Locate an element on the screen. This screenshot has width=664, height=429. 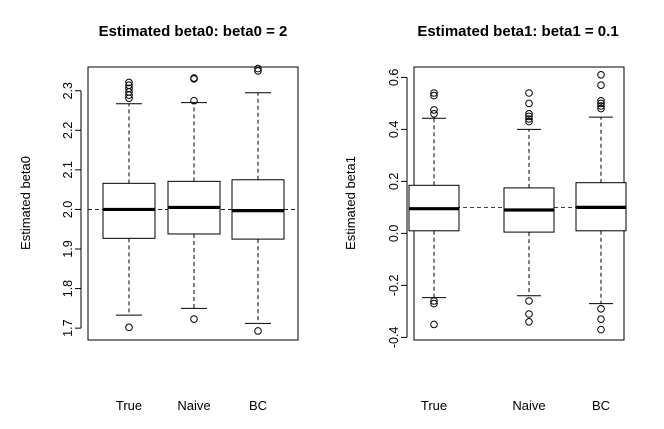
y-axis-label: Estimated beta1 is located at coordinates (350, 203).